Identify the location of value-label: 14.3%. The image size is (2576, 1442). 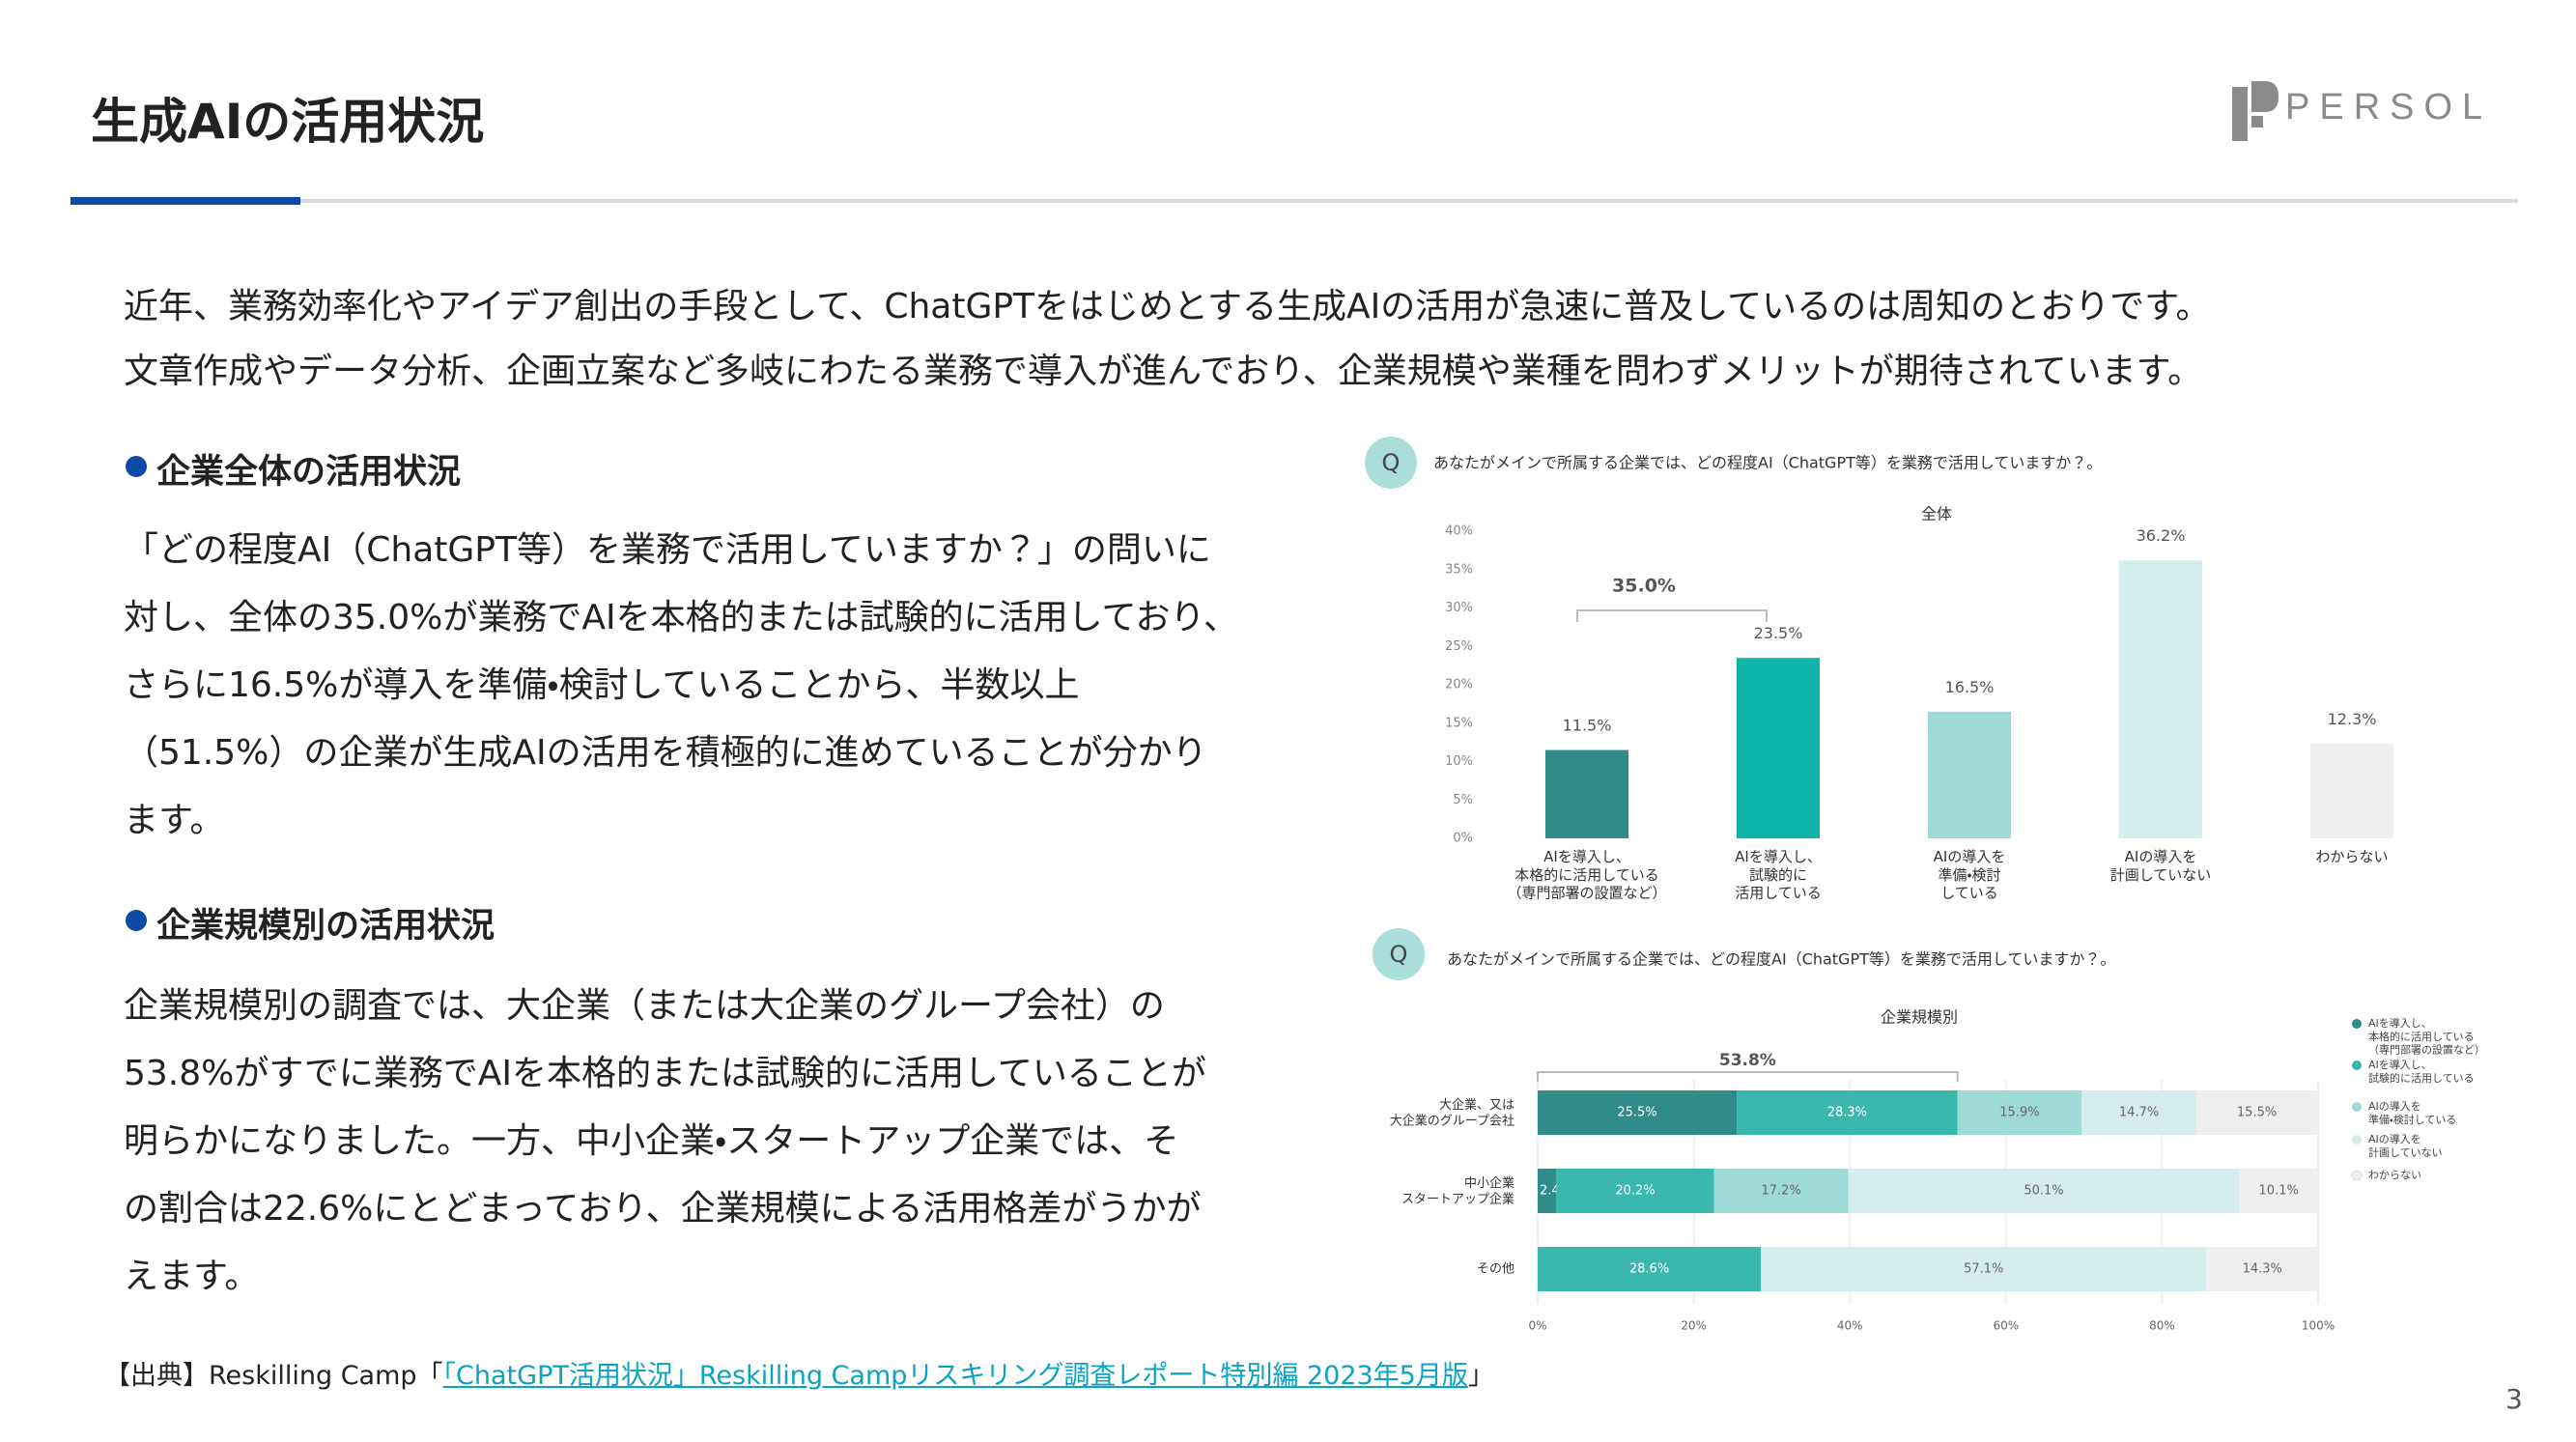
(2262, 1269).